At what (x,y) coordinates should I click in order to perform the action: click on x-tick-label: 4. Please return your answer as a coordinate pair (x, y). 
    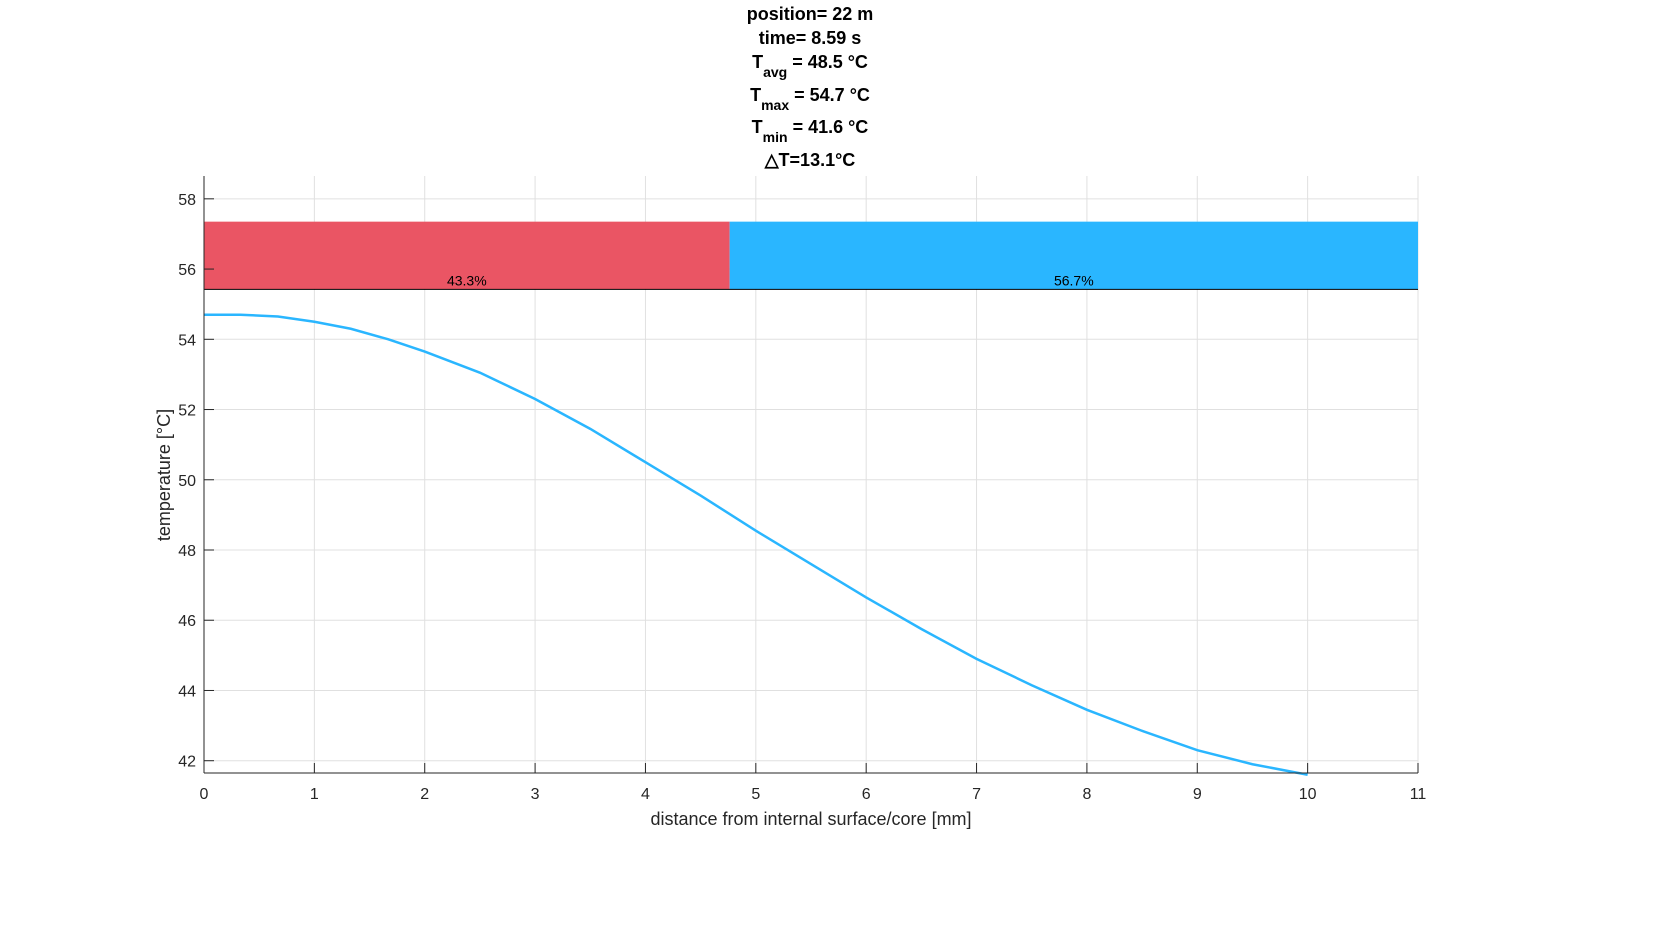
    Looking at the image, I should click on (645, 794).